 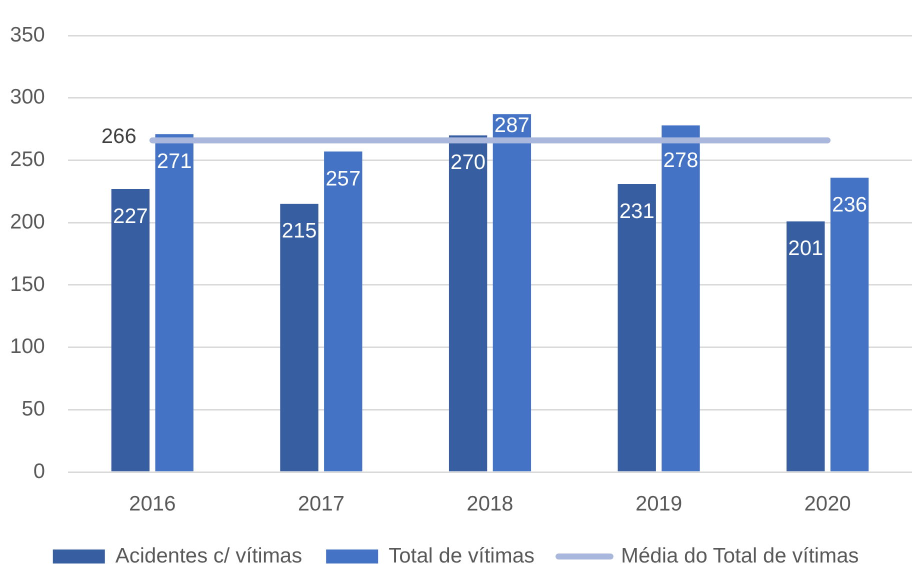 What do you see at coordinates (27, 284) in the screenshot?
I see `y-tick-label: 150` at bounding box center [27, 284].